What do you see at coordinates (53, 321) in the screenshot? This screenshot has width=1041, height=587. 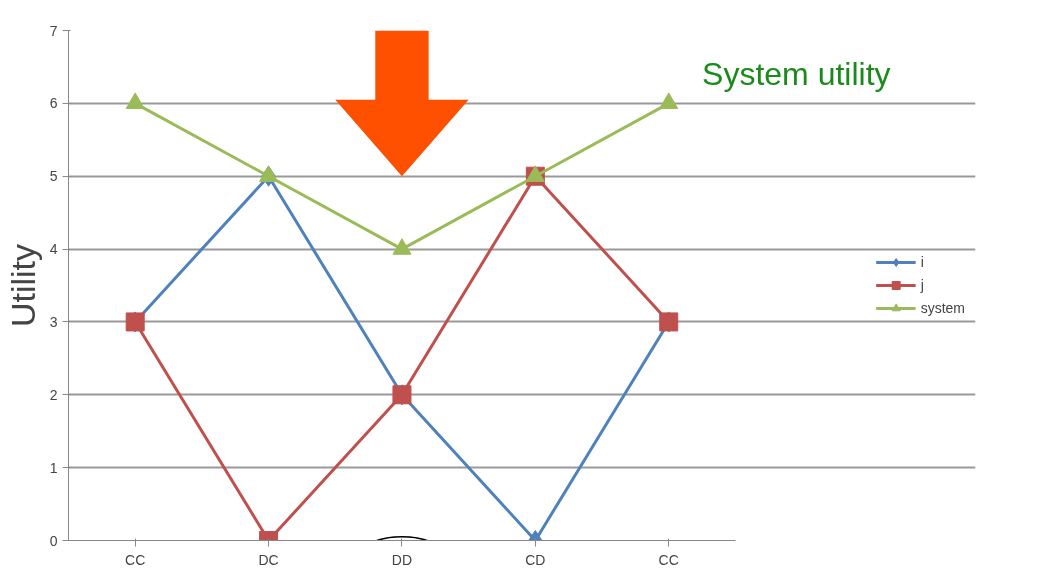 I see `y-tick-label: 3` at bounding box center [53, 321].